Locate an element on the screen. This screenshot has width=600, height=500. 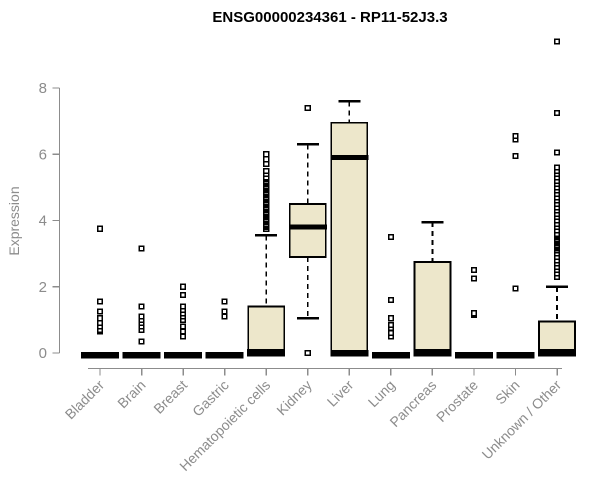
x-category-label: Unknown / Other is located at coordinates (522, 420).